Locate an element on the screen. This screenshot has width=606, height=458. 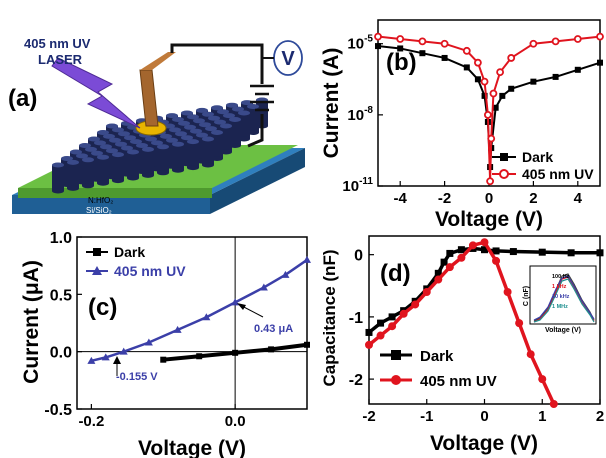
x-tick-label: 2 is located at coordinates (533, 198).